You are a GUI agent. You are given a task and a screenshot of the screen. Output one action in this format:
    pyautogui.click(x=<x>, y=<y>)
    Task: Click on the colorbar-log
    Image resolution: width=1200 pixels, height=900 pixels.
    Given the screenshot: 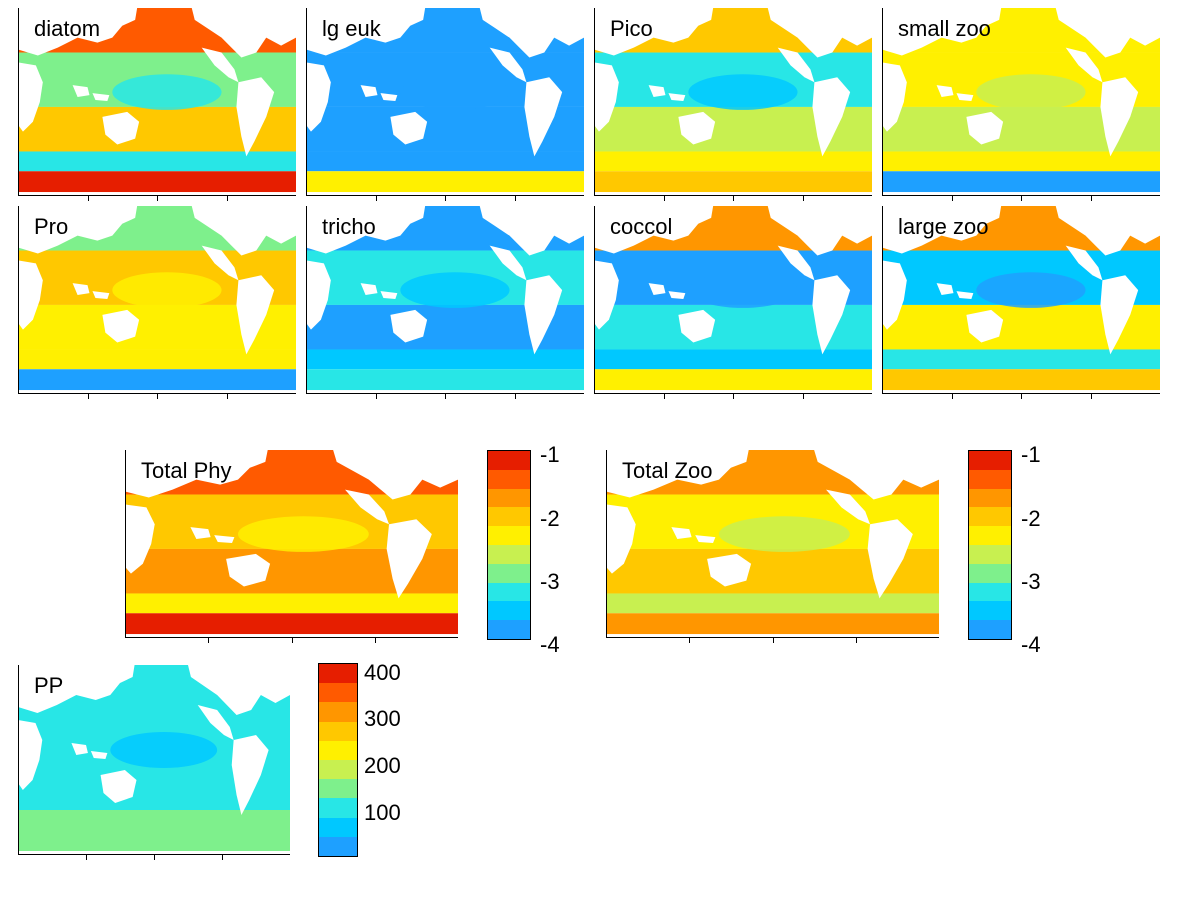 What is the action you would take?
    pyautogui.click(x=509, y=545)
    